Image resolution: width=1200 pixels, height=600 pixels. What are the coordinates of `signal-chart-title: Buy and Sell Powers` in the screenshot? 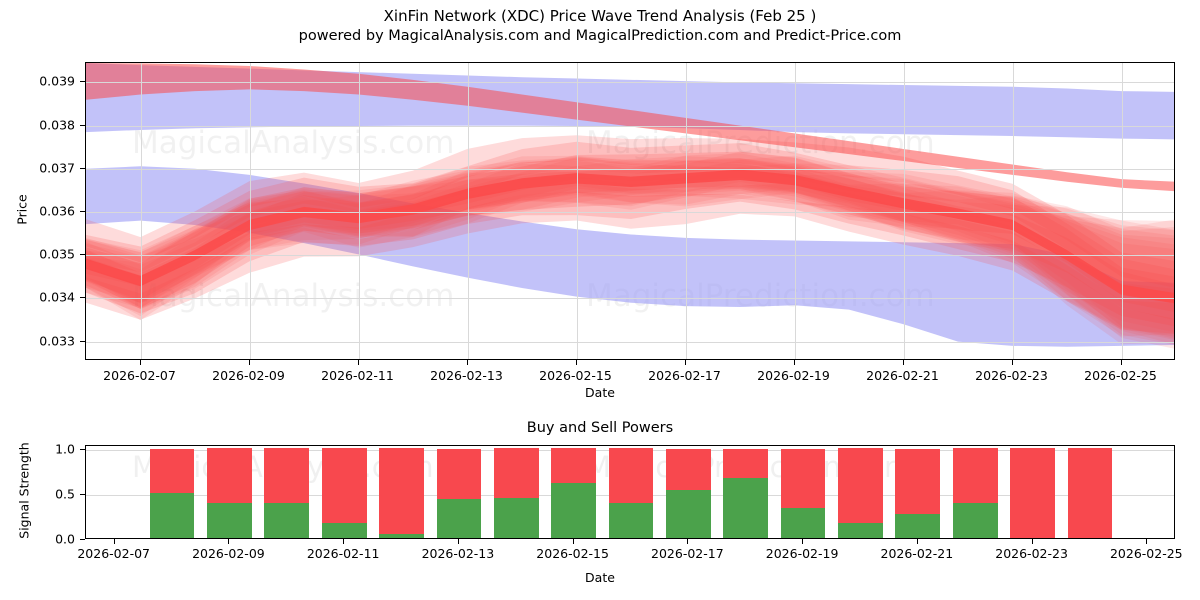 It's located at (600, 428).